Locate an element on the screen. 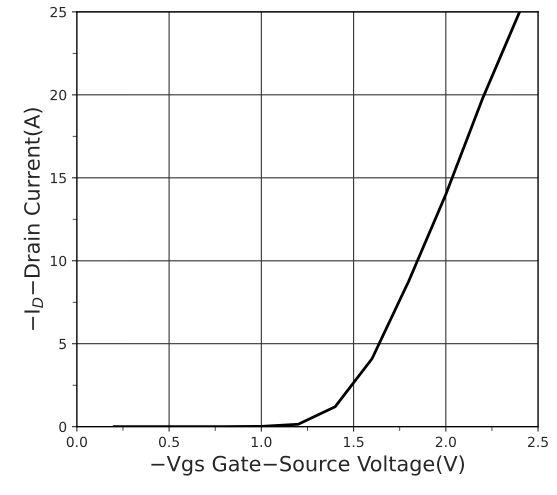  y-tick-label: 25 is located at coordinates (58, 12).